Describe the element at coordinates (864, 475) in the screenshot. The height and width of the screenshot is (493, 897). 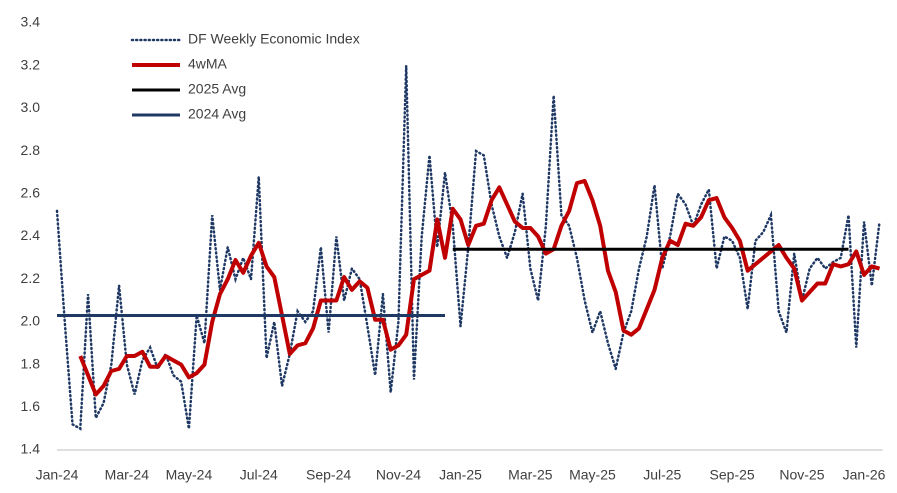
I see `x-tick-label: Jan-26` at that location.